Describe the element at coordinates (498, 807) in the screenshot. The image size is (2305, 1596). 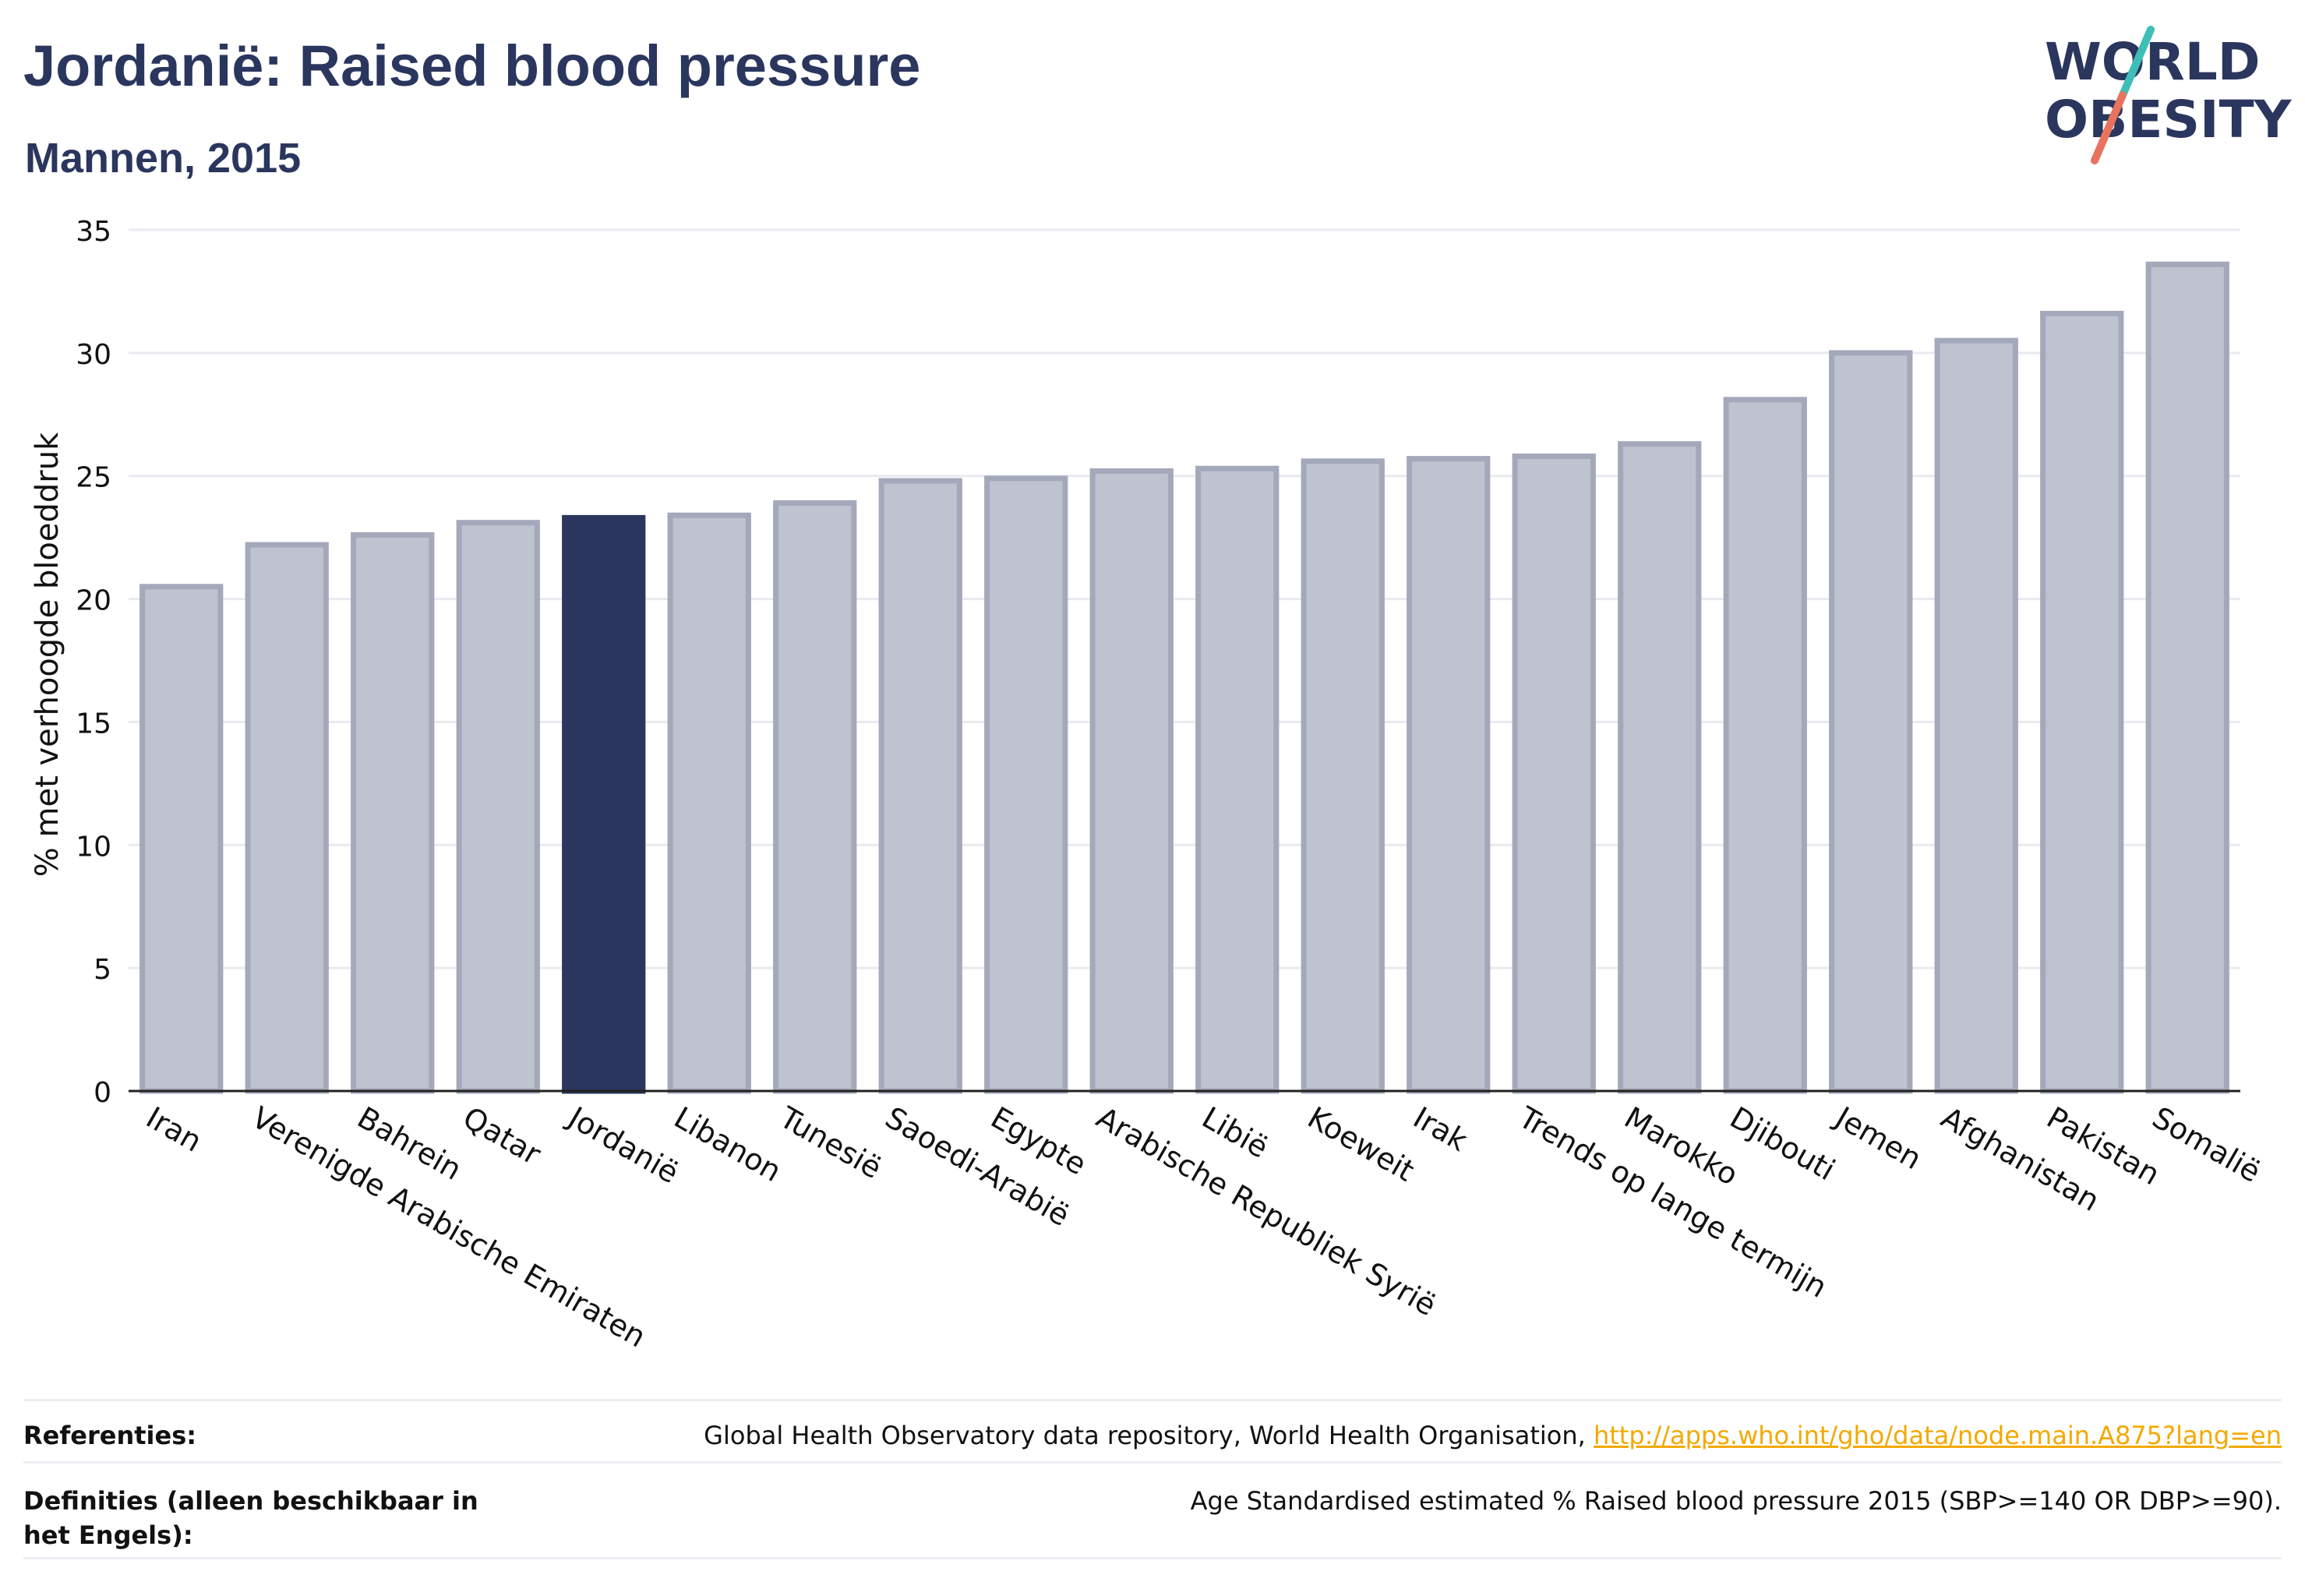
I see `bar-qatar` at that location.